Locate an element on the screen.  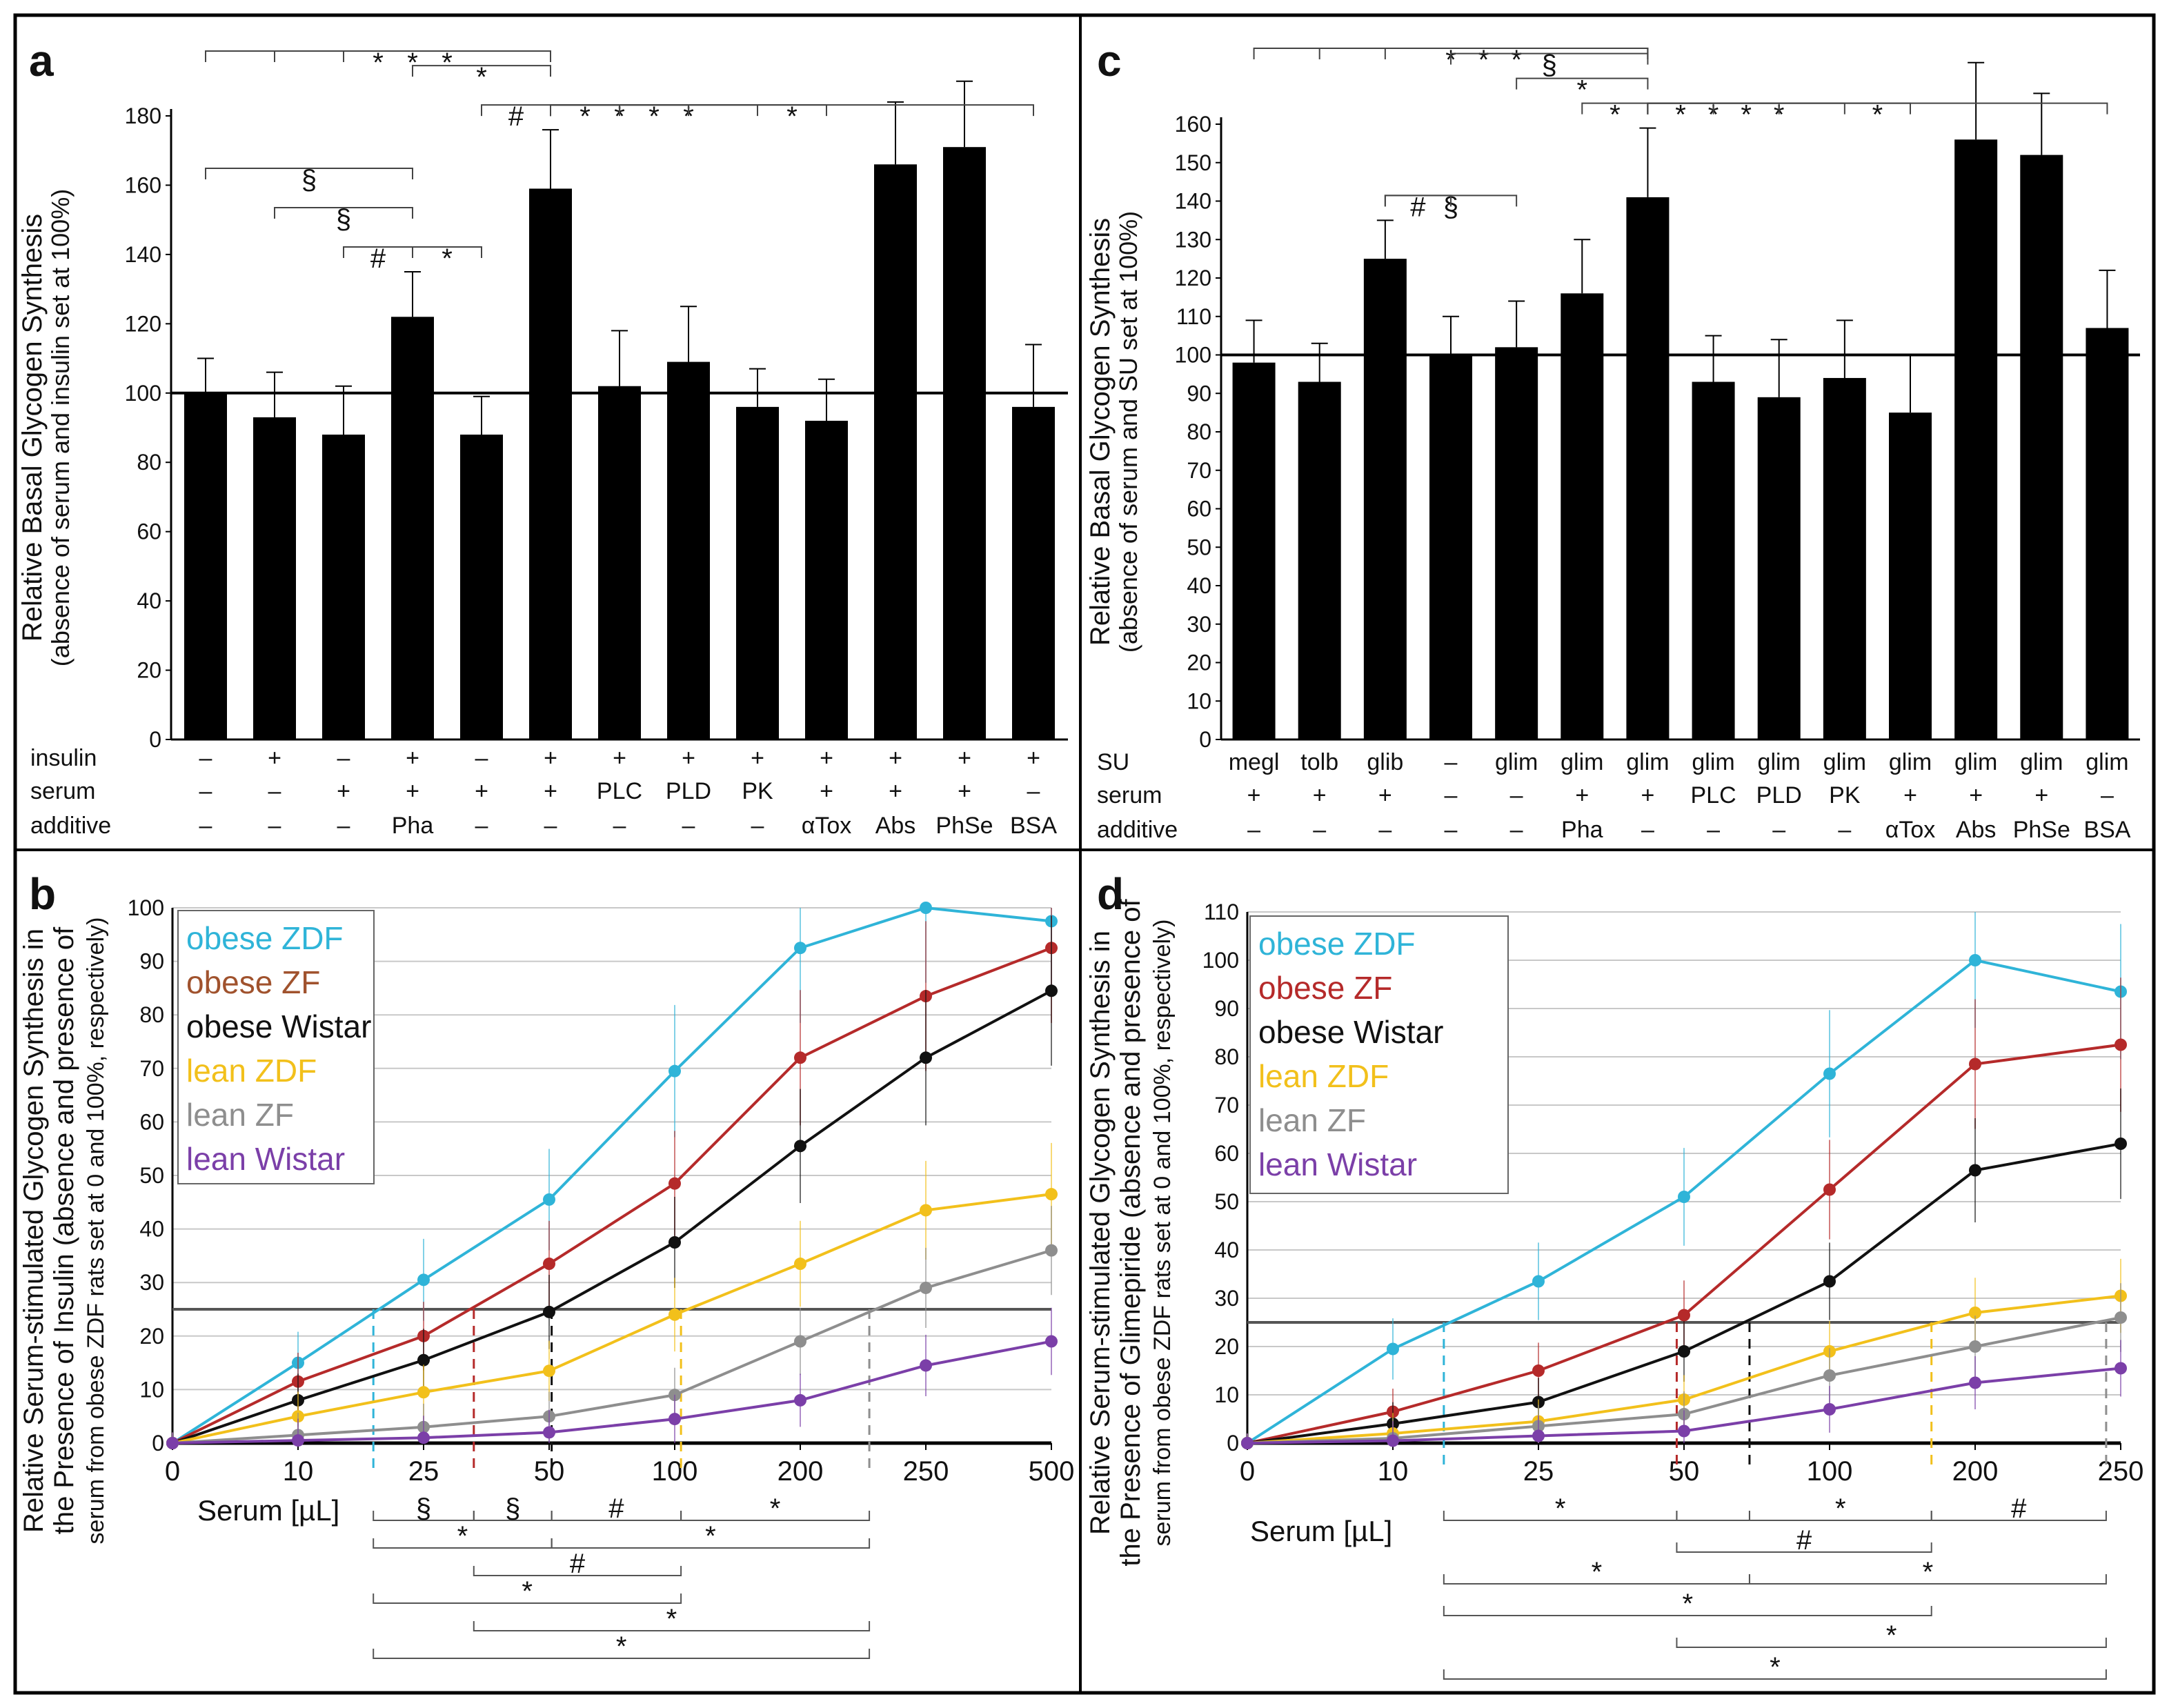
y-tick-label: 20 is located at coordinates (1199, 663).